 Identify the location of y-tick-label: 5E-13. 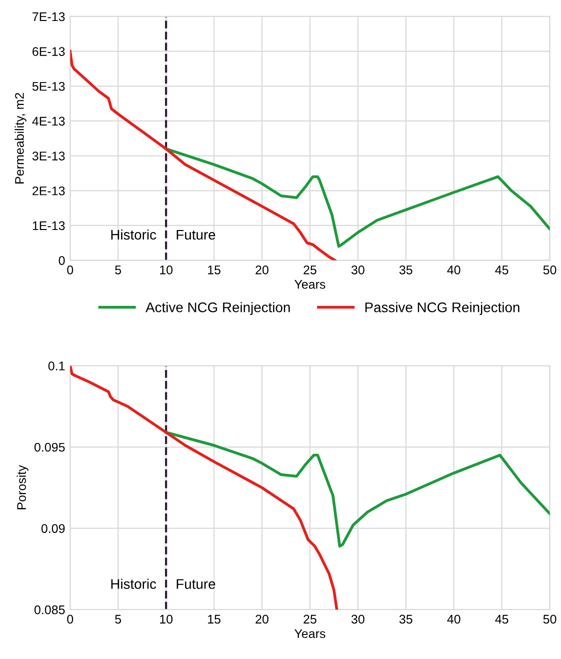
(48, 86).